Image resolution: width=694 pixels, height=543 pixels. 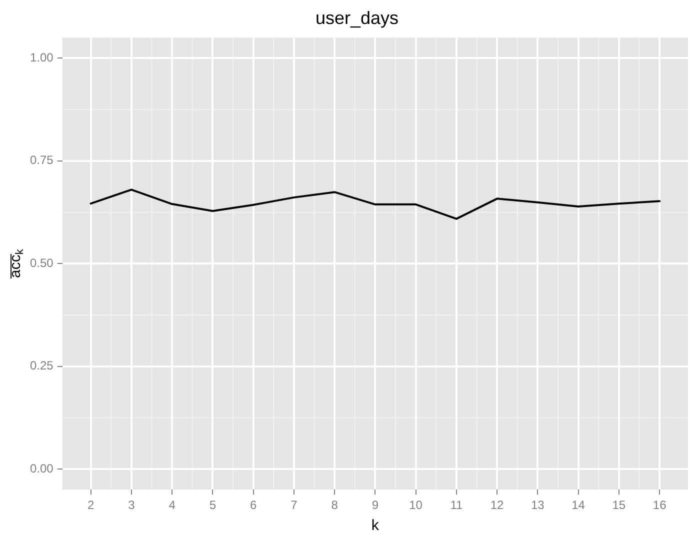 I want to click on x-tick-label: 7, so click(x=294, y=505).